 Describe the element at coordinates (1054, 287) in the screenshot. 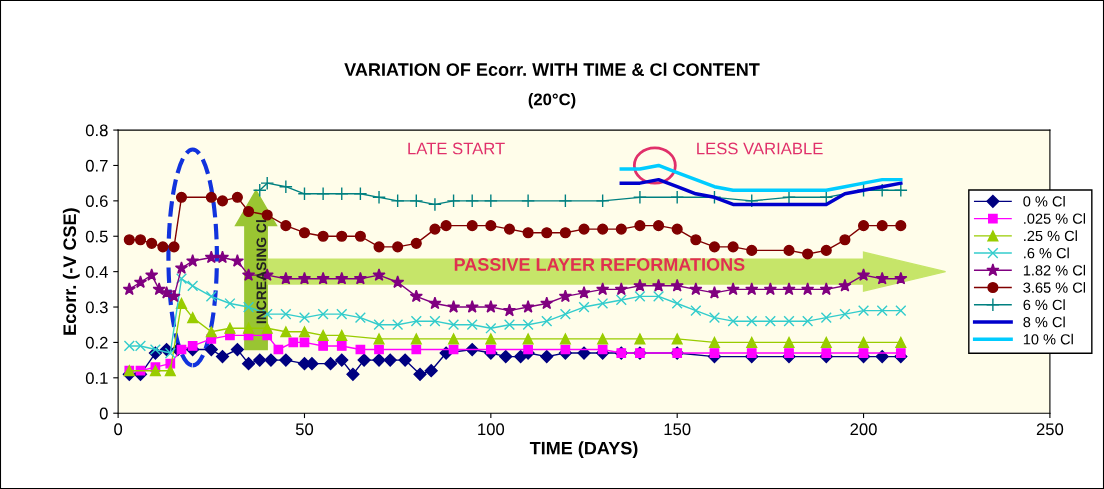

I see `legend-label: 3.65 % Cl` at that location.